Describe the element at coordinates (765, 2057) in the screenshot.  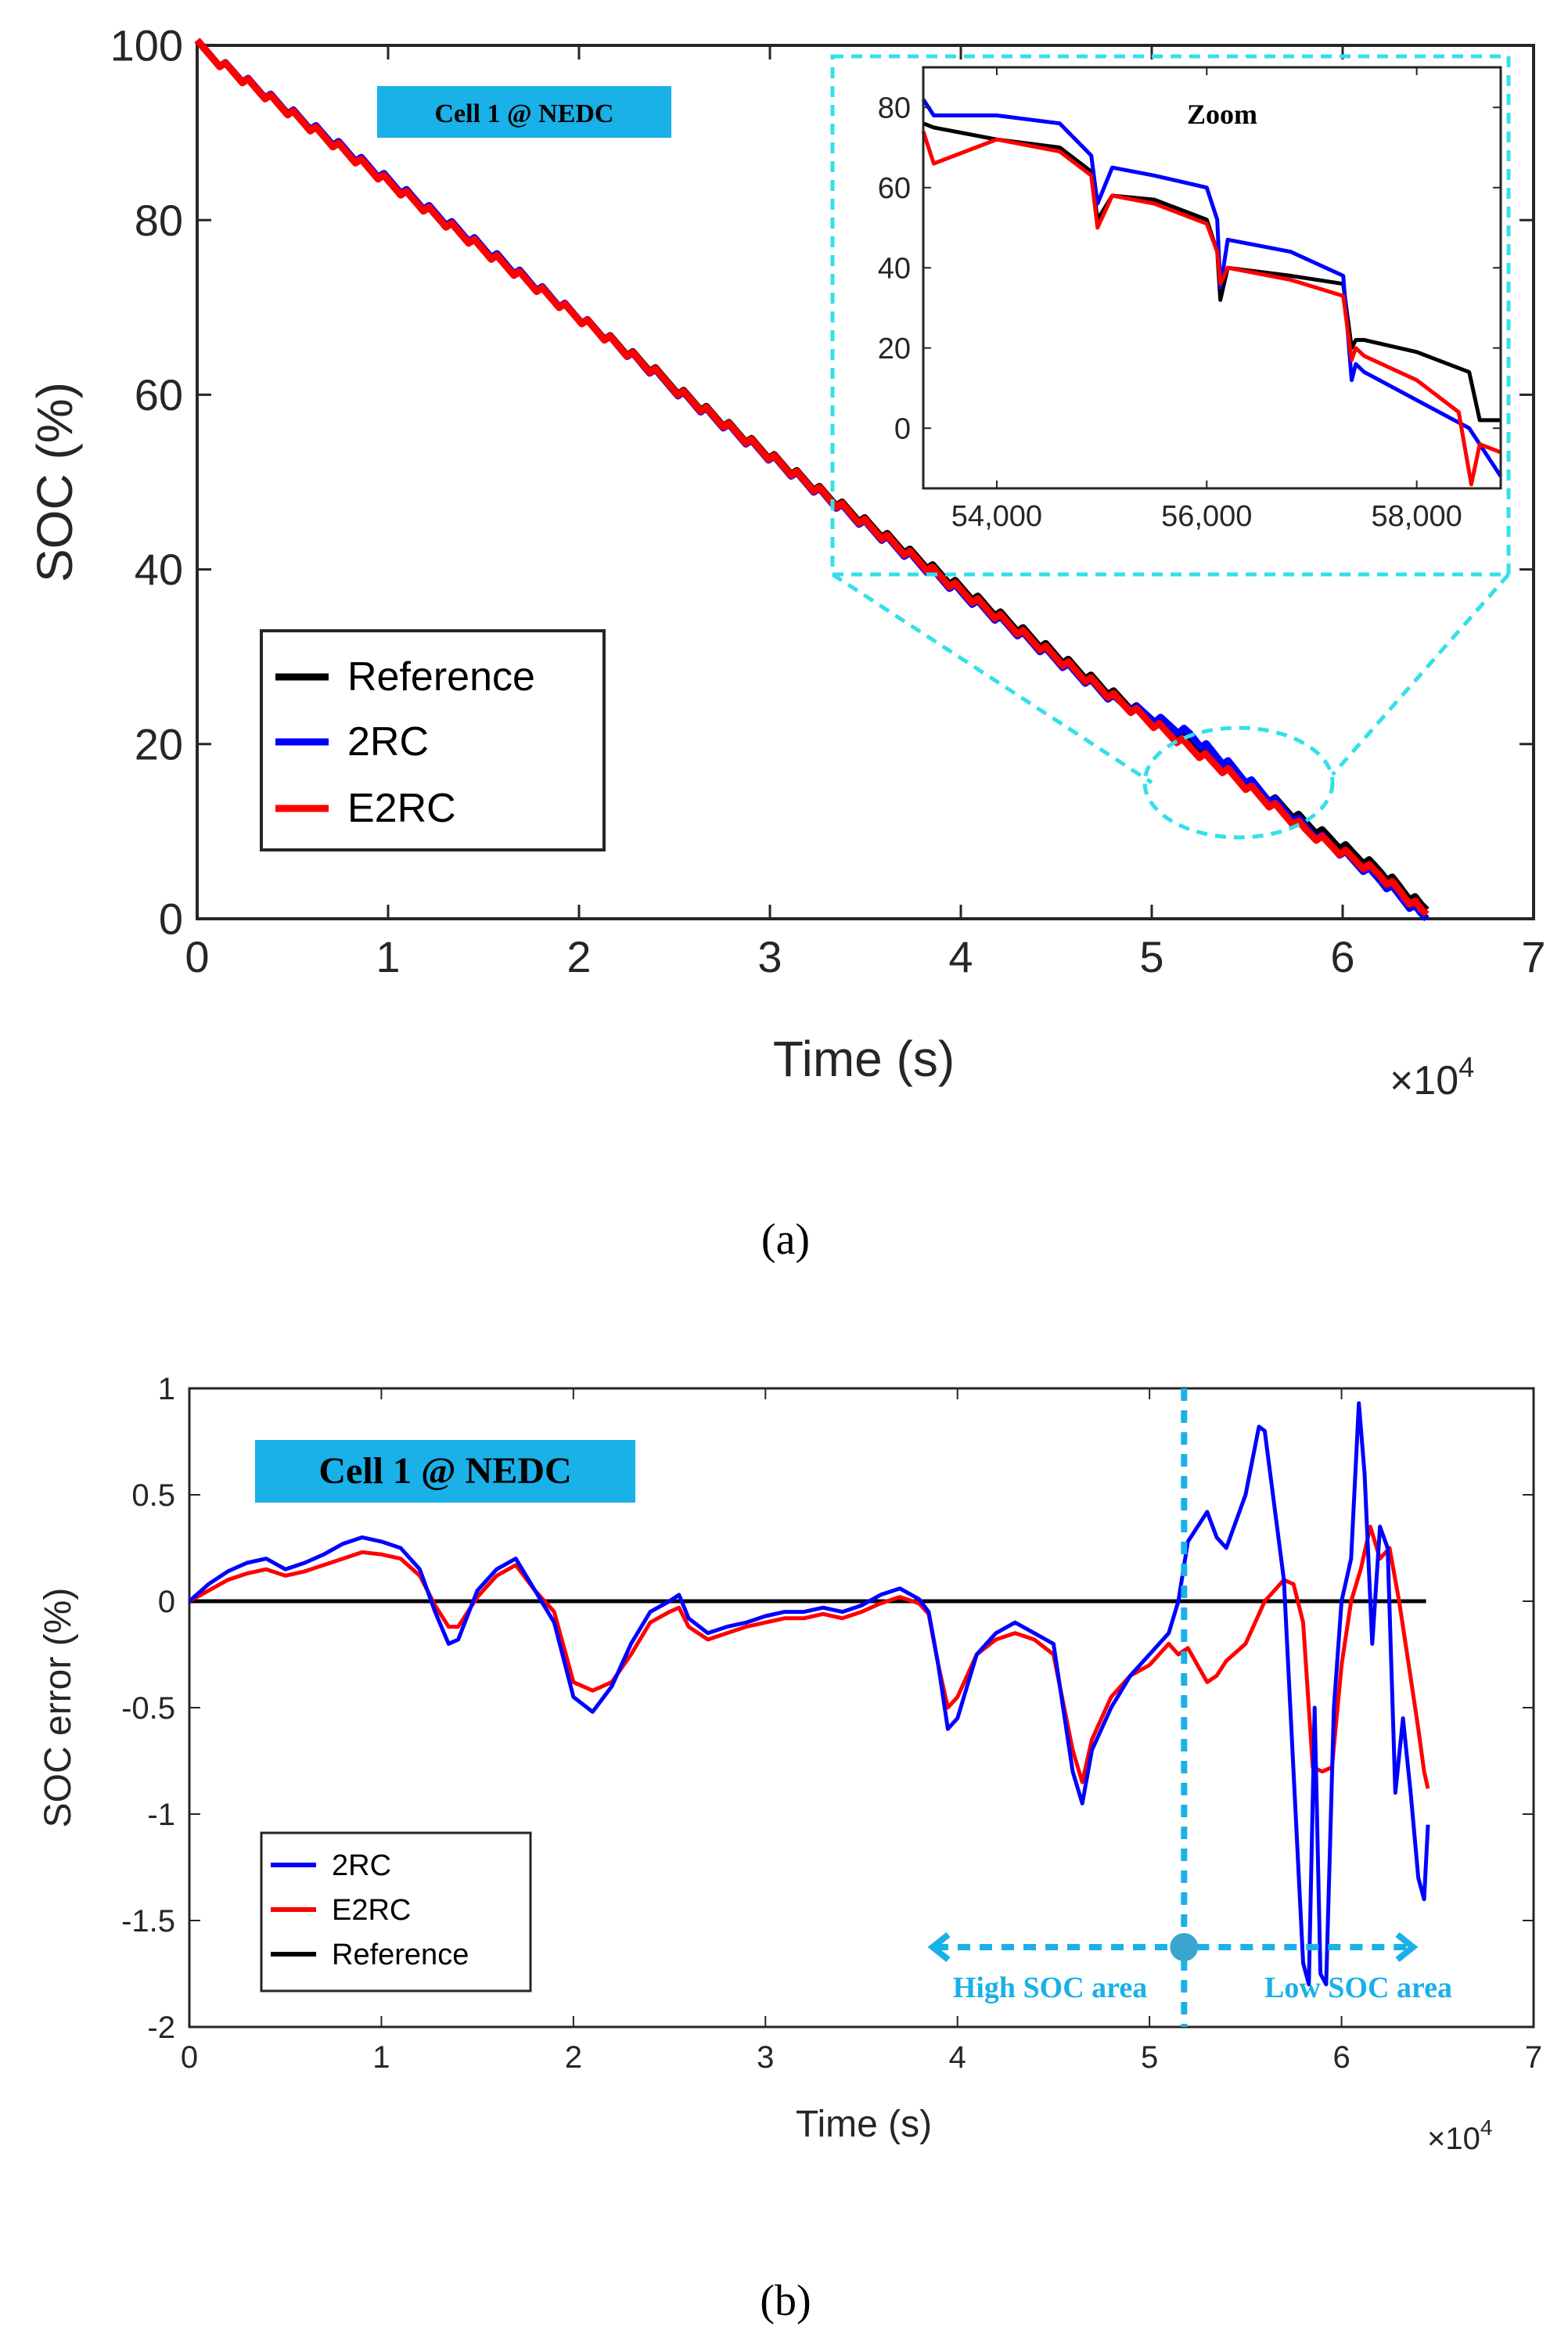
I see `error-xtick-label: 3` at that location.